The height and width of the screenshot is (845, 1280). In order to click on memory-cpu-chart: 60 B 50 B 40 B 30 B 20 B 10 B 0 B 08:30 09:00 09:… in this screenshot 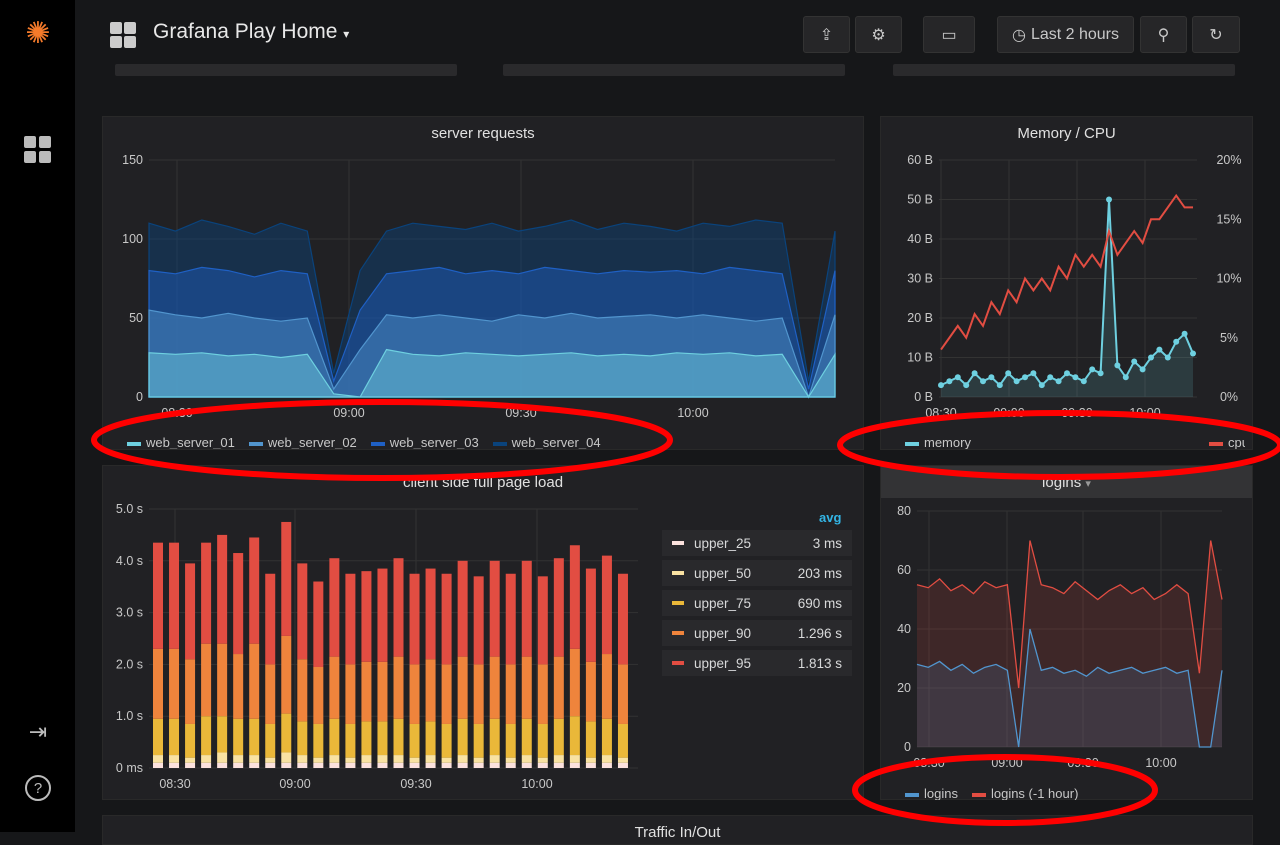, I will do `click(1067, 297)`.